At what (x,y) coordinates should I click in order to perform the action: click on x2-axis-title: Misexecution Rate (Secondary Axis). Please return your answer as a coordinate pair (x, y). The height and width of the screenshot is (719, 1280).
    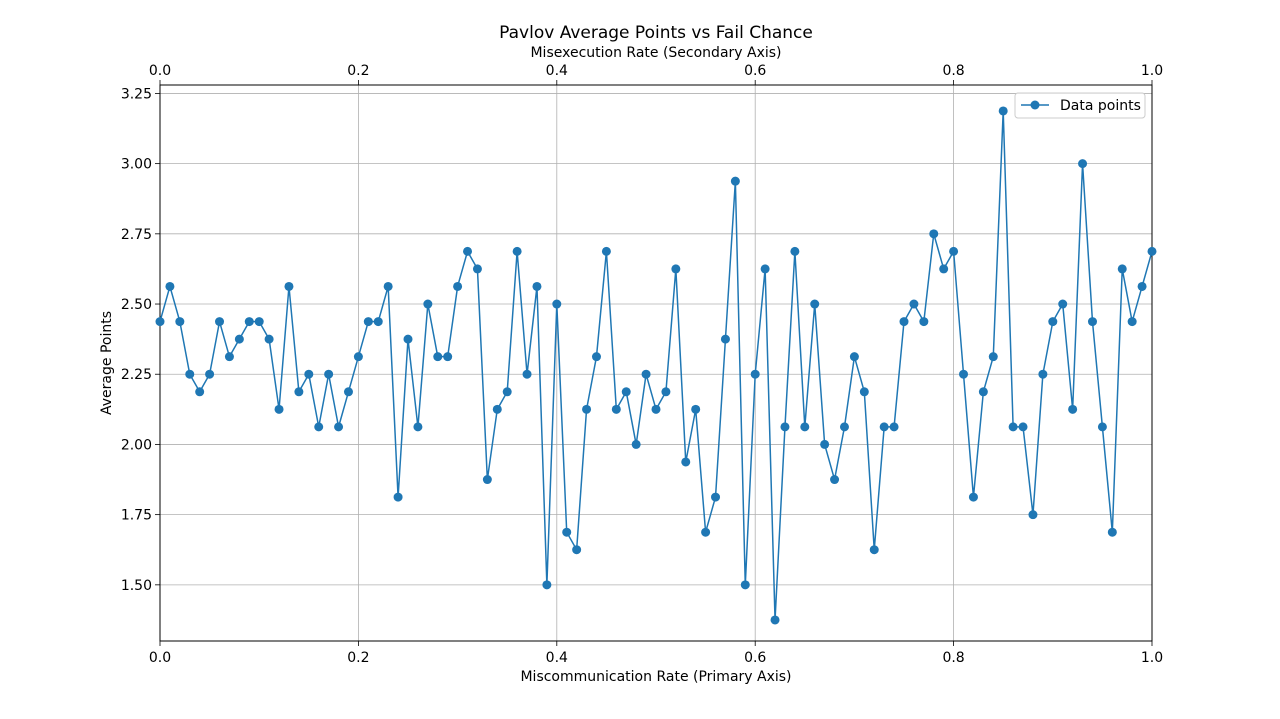
    Looking at the image, I should click on (655, 53).